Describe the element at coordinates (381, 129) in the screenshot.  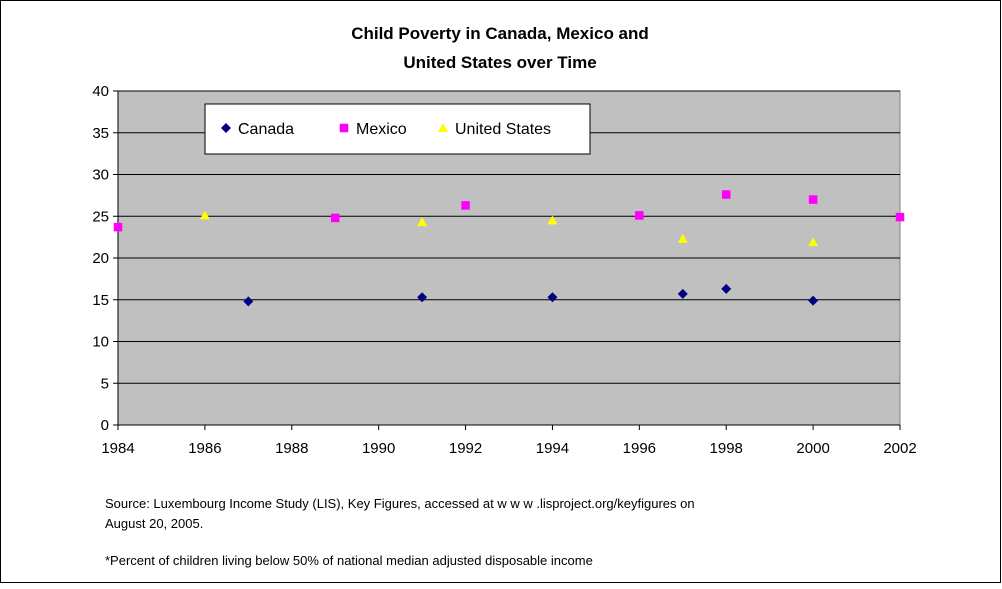
I see `legend-label-mexico: Mexico` at that location.